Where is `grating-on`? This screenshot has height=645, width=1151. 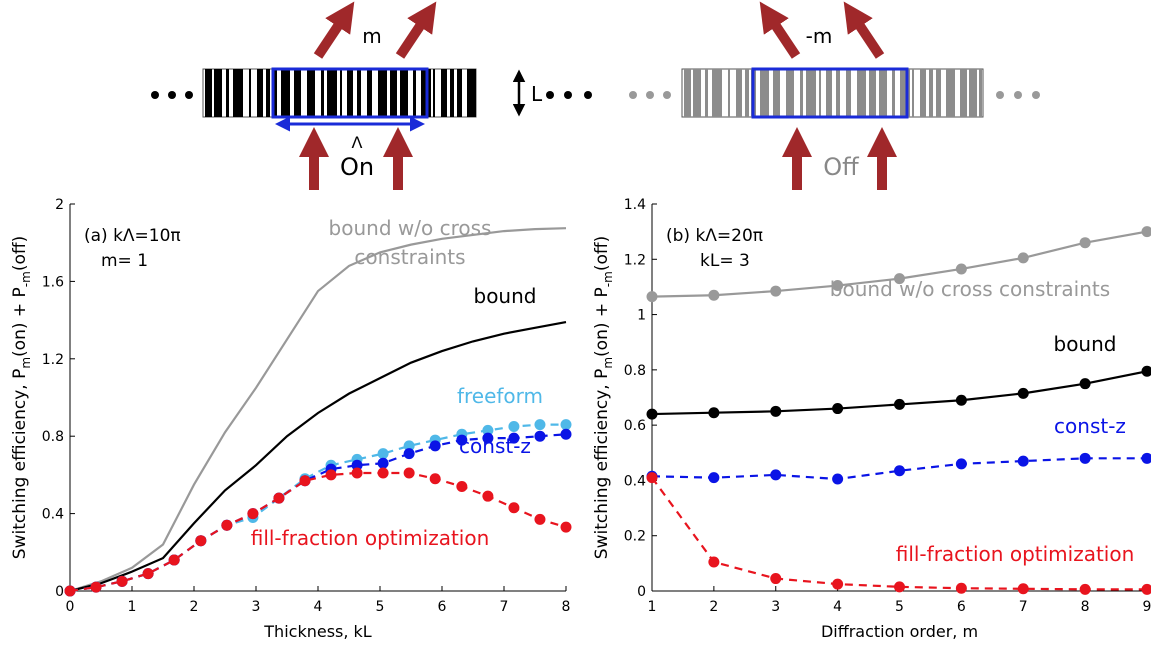
grating-on is located at coordinates (339, 93).